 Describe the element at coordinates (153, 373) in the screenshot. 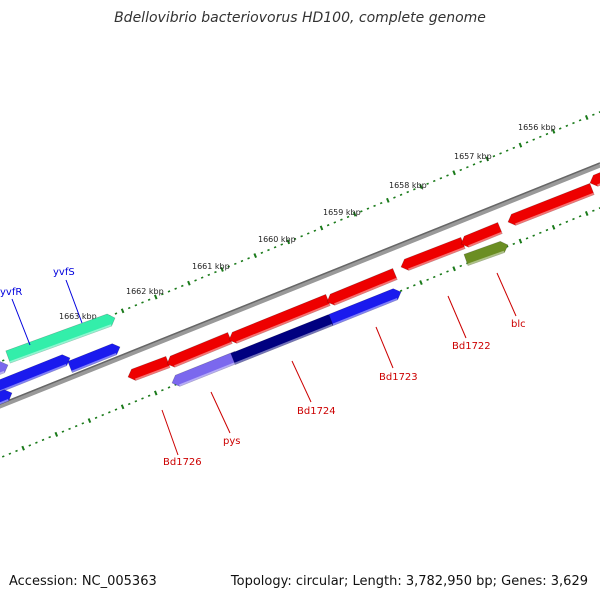

I see `gene-arrow-bd1726-highlight` at that location.